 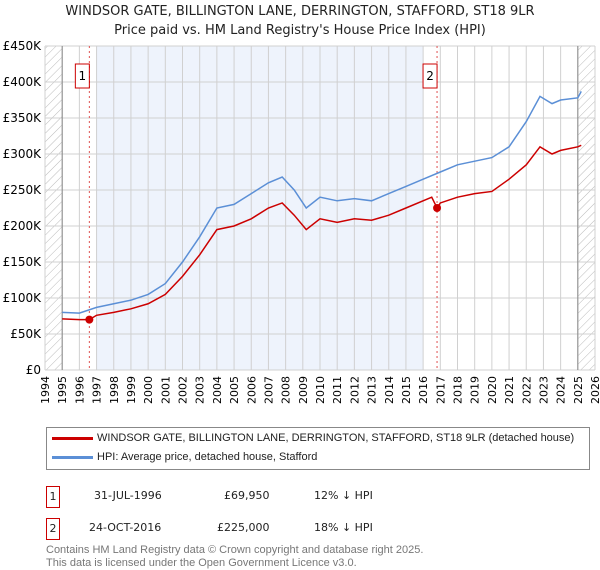 What do you see at coordinates (561, 390) in the screenshot?
I see `x-tick-label: 2024` at bounding box center [561, 390].